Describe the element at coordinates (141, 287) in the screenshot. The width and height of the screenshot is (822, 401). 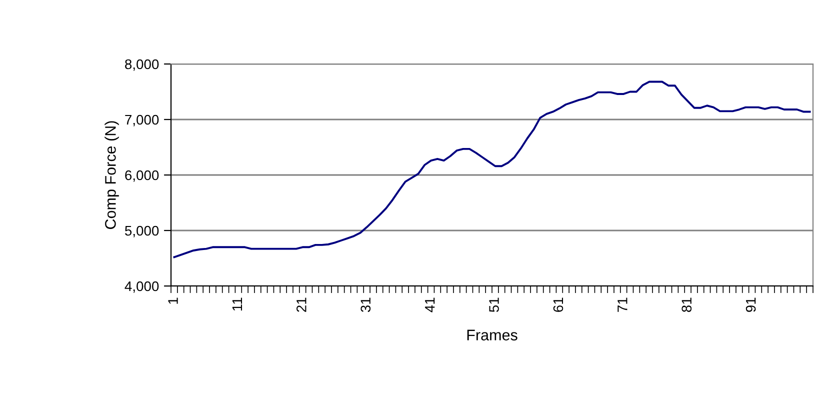
I see `y-tick-label: 4,000` at that location.